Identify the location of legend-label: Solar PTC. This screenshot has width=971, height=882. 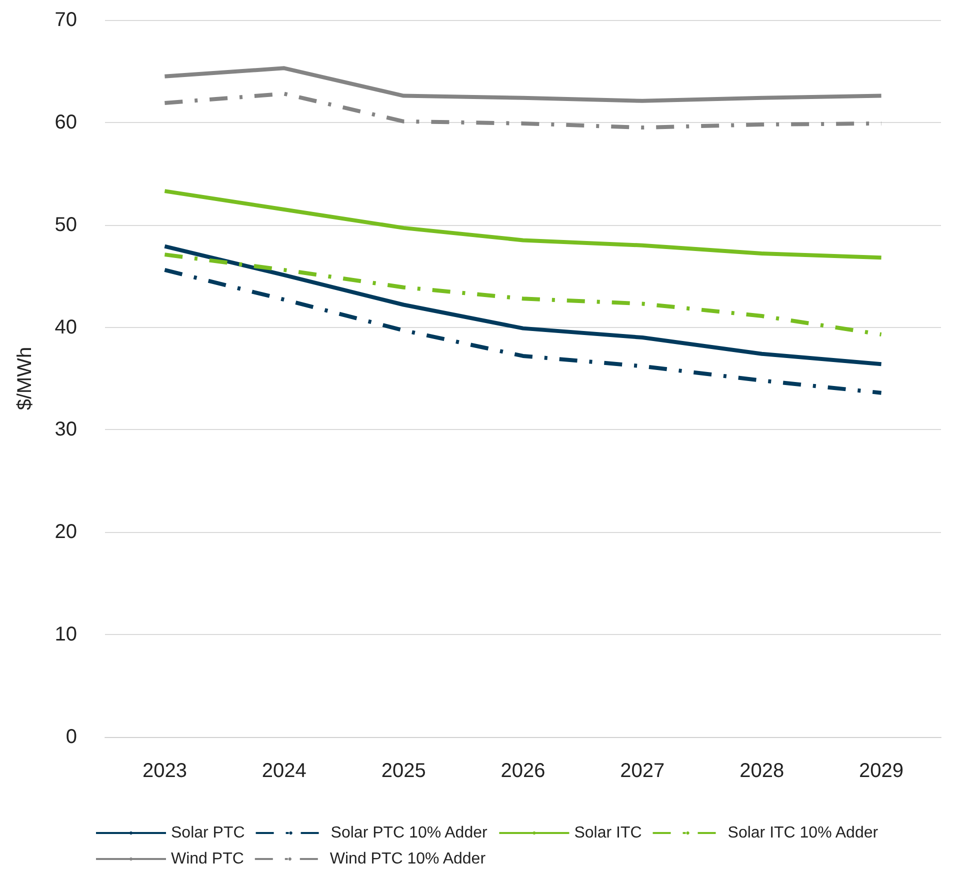
(208, 833).